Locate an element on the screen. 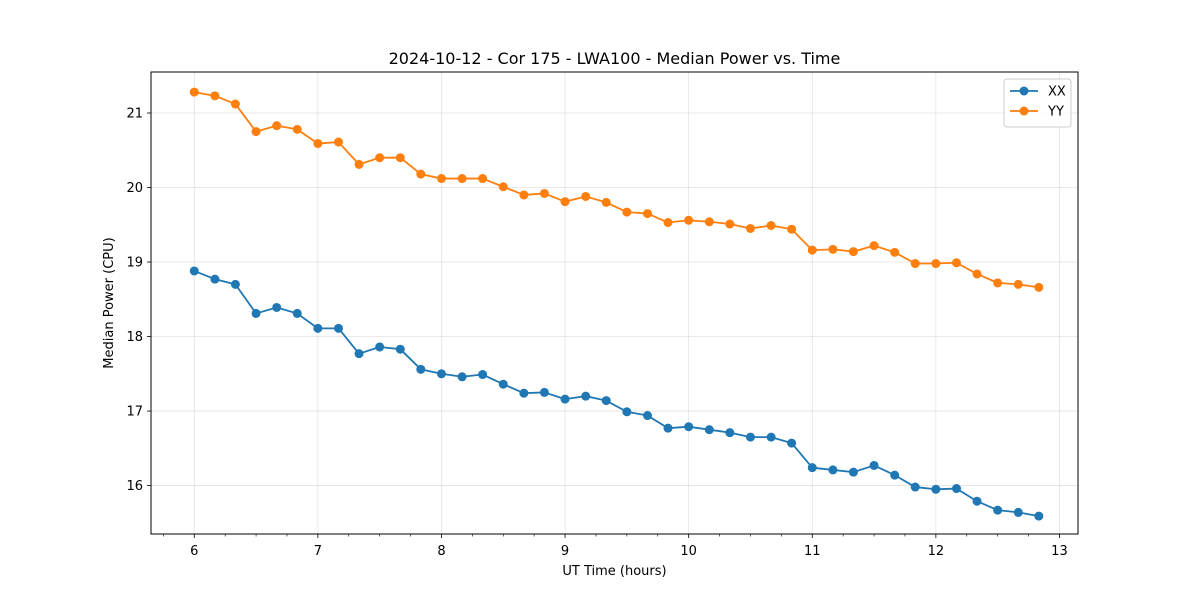 This screenshot has height=600, width=1200. legend-marker-xx is located at coordinates (1024, 91).